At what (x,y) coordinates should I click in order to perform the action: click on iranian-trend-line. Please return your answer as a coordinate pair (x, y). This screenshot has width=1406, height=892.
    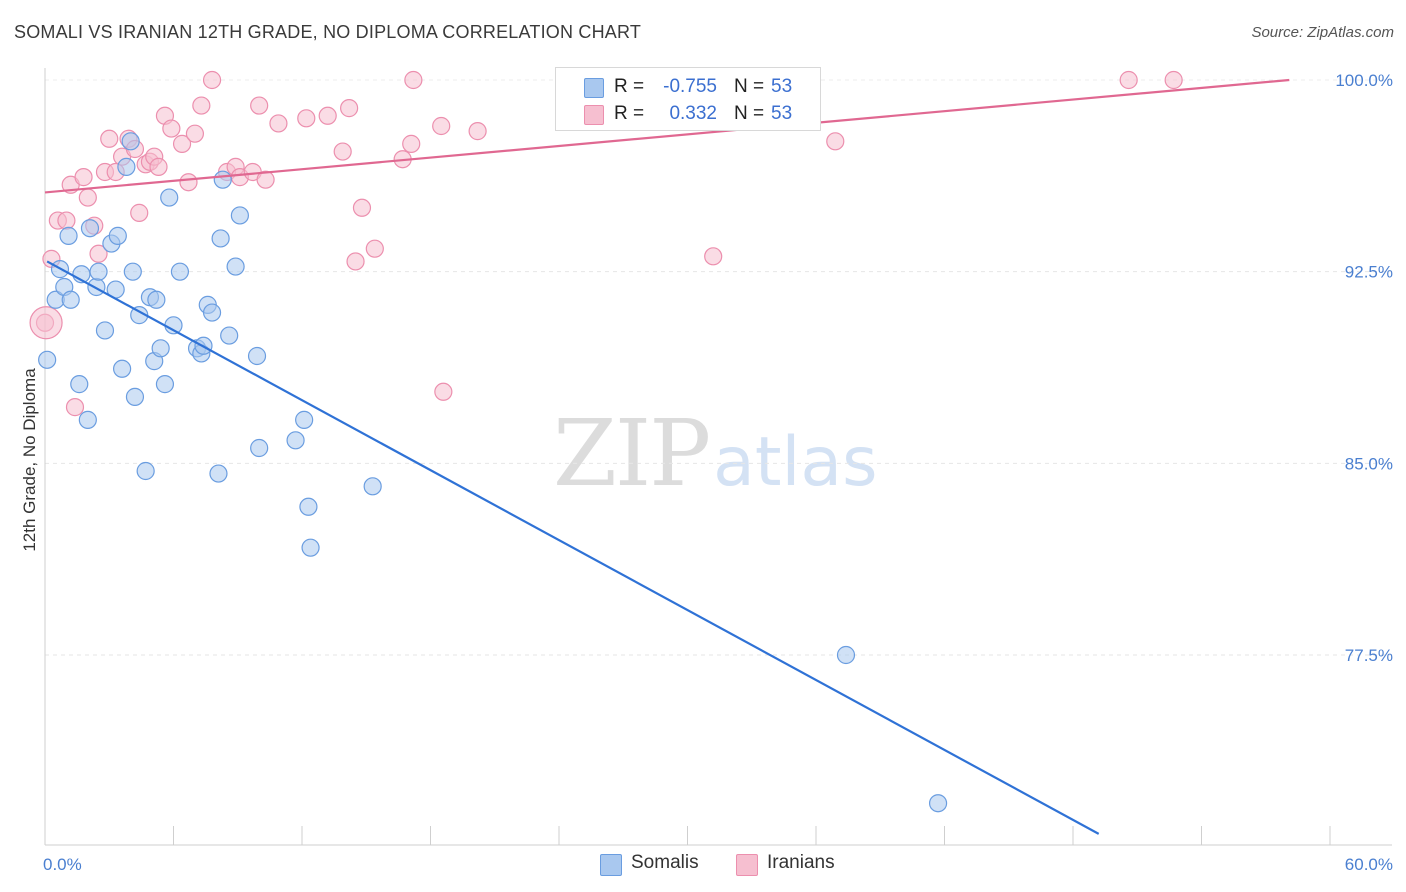
    Looking at the image, I should click on (667, 136).